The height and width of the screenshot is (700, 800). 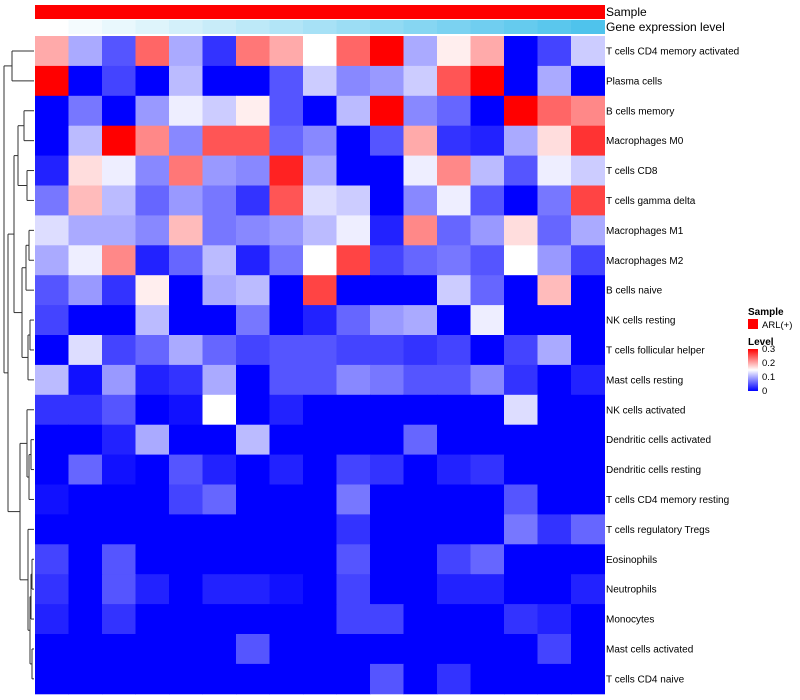 I want to click on row-label: Dendritic cells activated, so click(x=658, y=440).